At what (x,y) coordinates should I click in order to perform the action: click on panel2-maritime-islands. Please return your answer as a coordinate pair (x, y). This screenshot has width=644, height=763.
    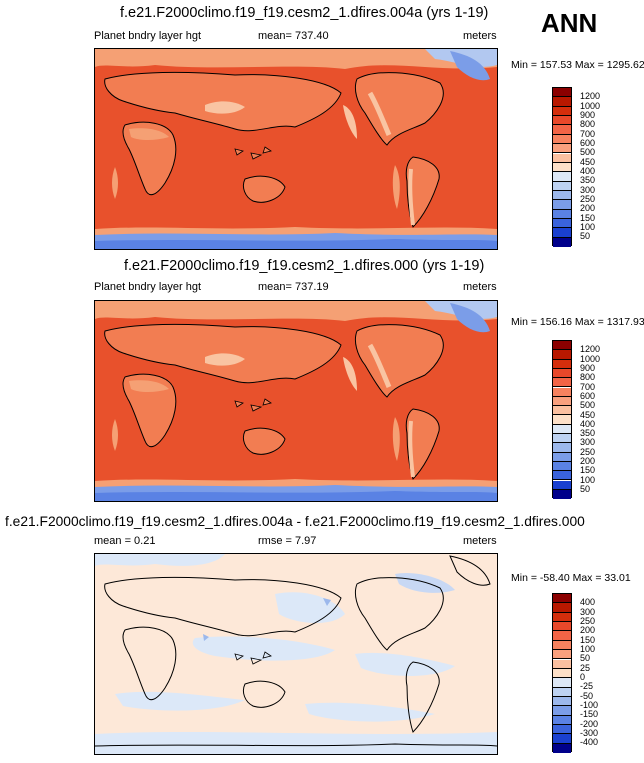
    Looking at the image, I should click on (253, 405).